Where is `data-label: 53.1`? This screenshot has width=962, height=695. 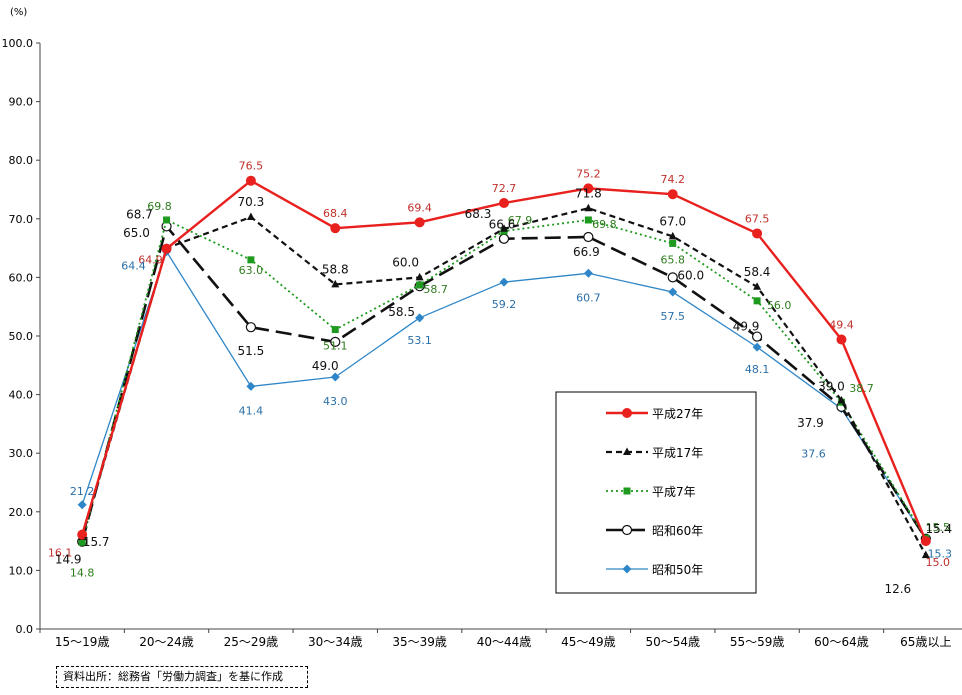
data-label: 53.1 is located at coordinates (419, 340).